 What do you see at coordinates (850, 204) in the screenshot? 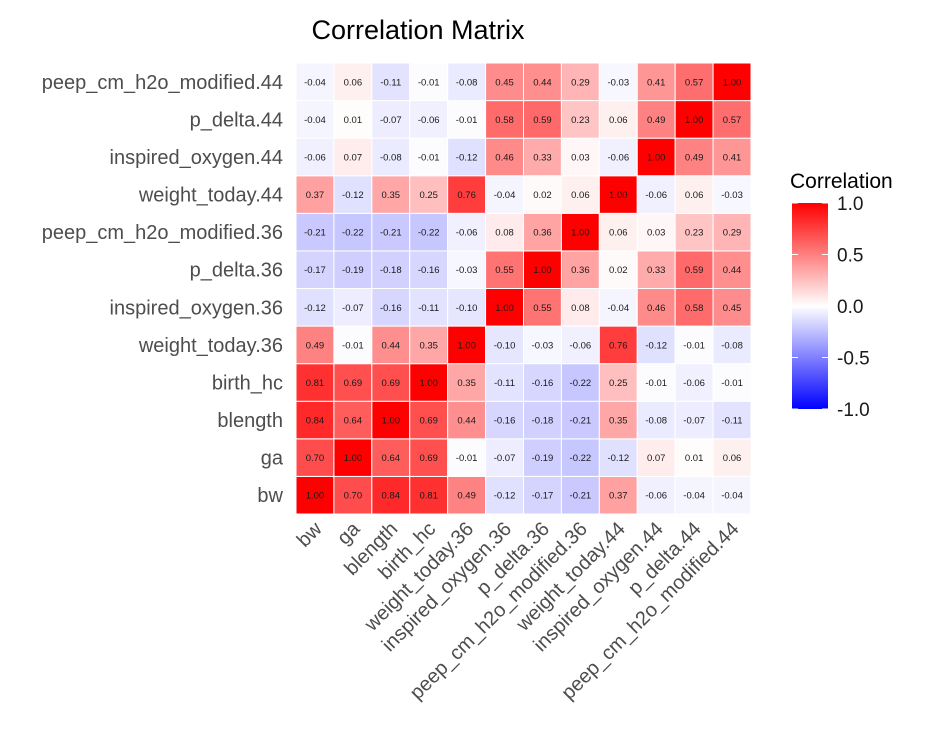
I see `legend-tick-label: 1.0` at bounding box center [850, 204].